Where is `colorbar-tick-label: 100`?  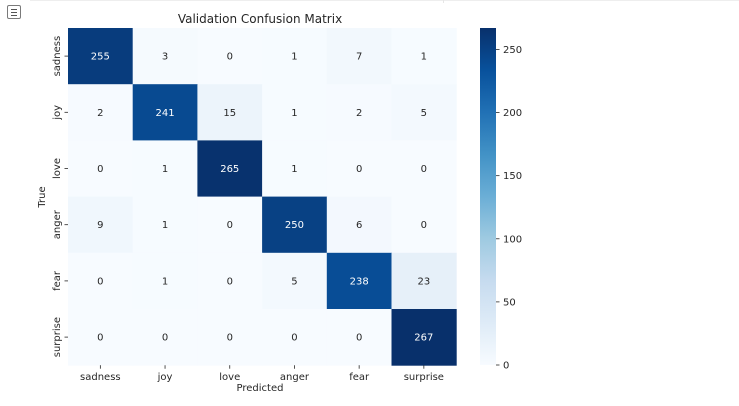
colorbar-tick-label: 100 is located at coordinates (512, 239).